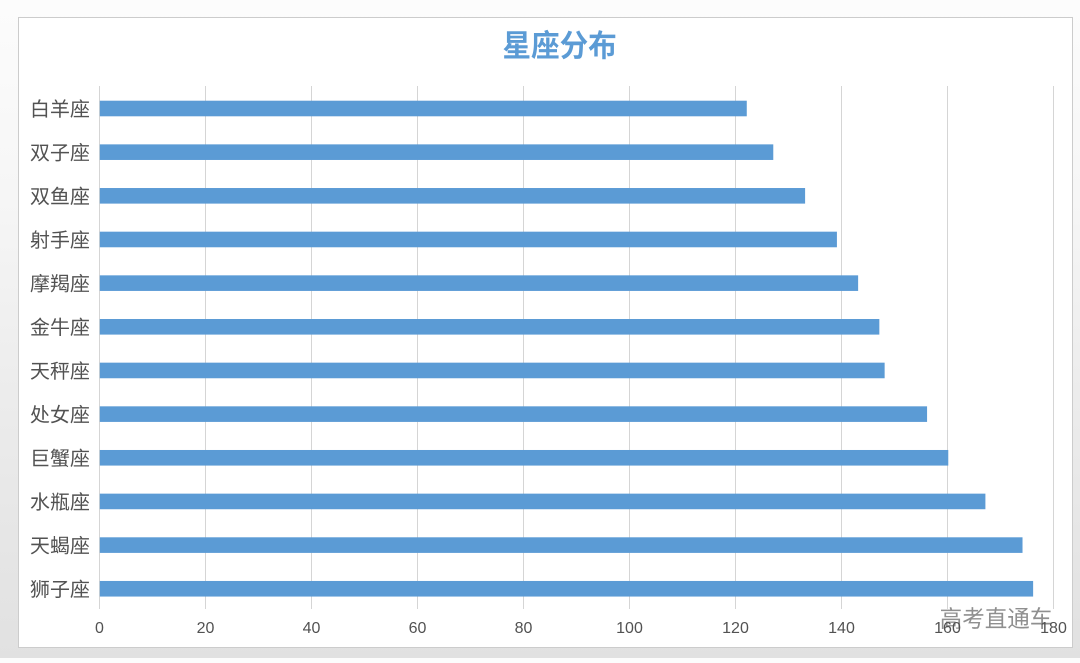 Image resolution: width=1080 pixels, height=663 pixels. What do you see at coordinates (1053, 628) in the screenshot?
I see `svg-text: 180` at bounding box center [1053, 628].